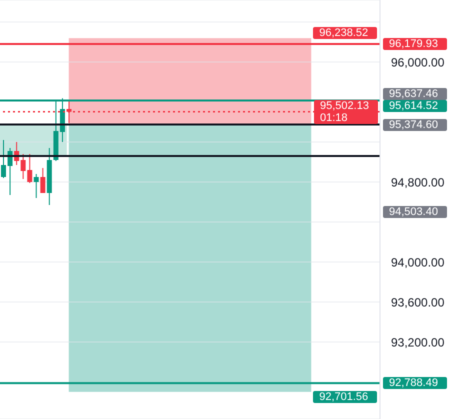 This screenshot has height=419, width=473. Describe the element at coordinates (415, 94) in the screenshot. I see `text: 95,637.46` at that location.